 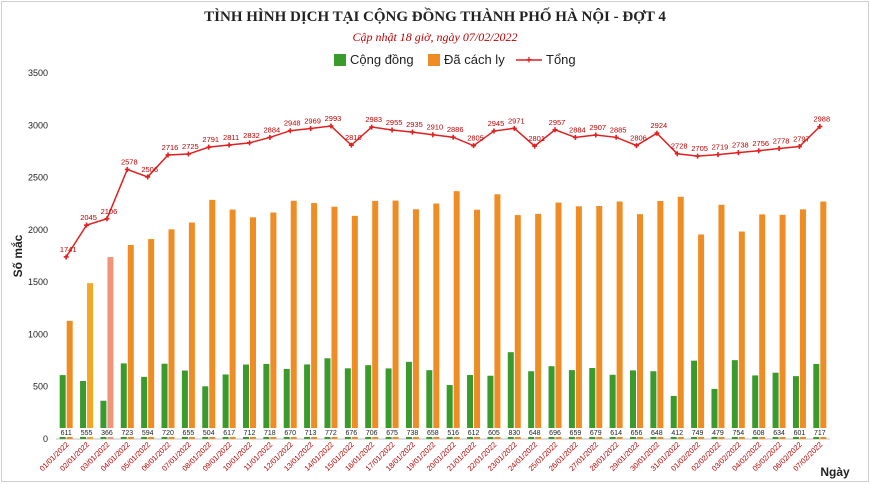 I want to click on bar-value-label-cong-dong: 605, so click(x=494, y=433).